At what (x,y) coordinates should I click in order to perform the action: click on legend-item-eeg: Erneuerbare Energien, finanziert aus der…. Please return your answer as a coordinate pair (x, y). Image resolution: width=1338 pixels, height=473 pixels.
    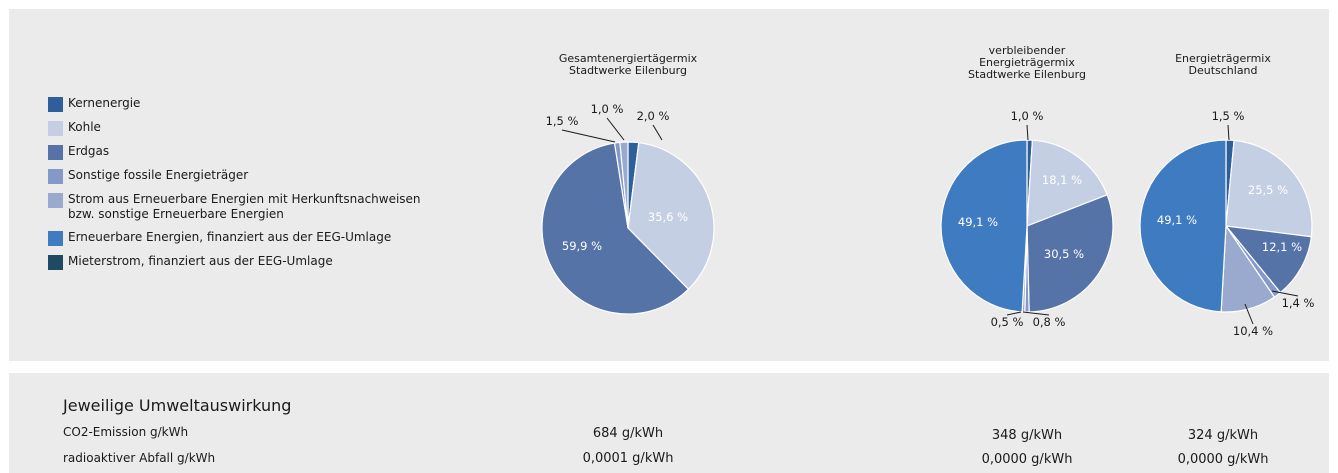
    Looking at the image, I should click on (234, 238).